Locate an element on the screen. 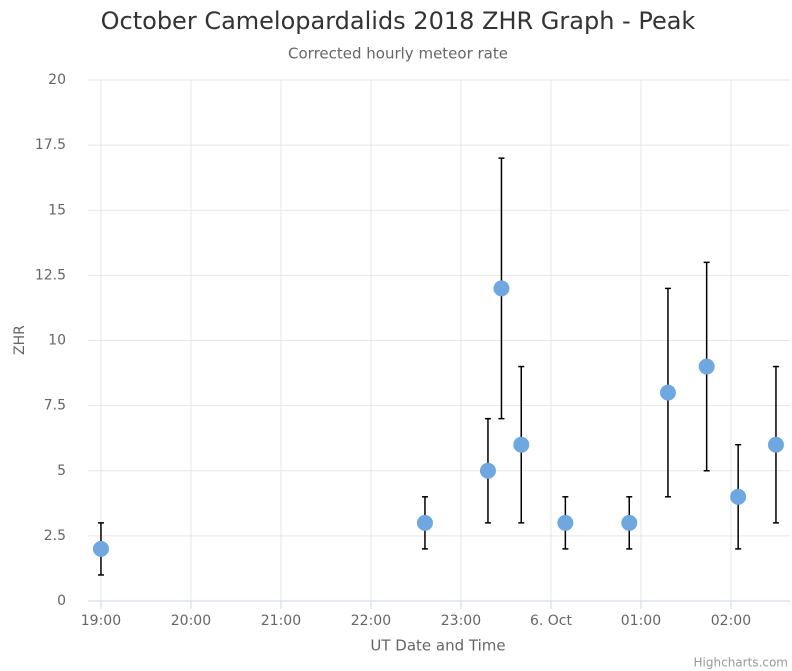 The height and width of the screenshot is (671, 792). y-tick-label: 5 is located at coordinates (61, 471).